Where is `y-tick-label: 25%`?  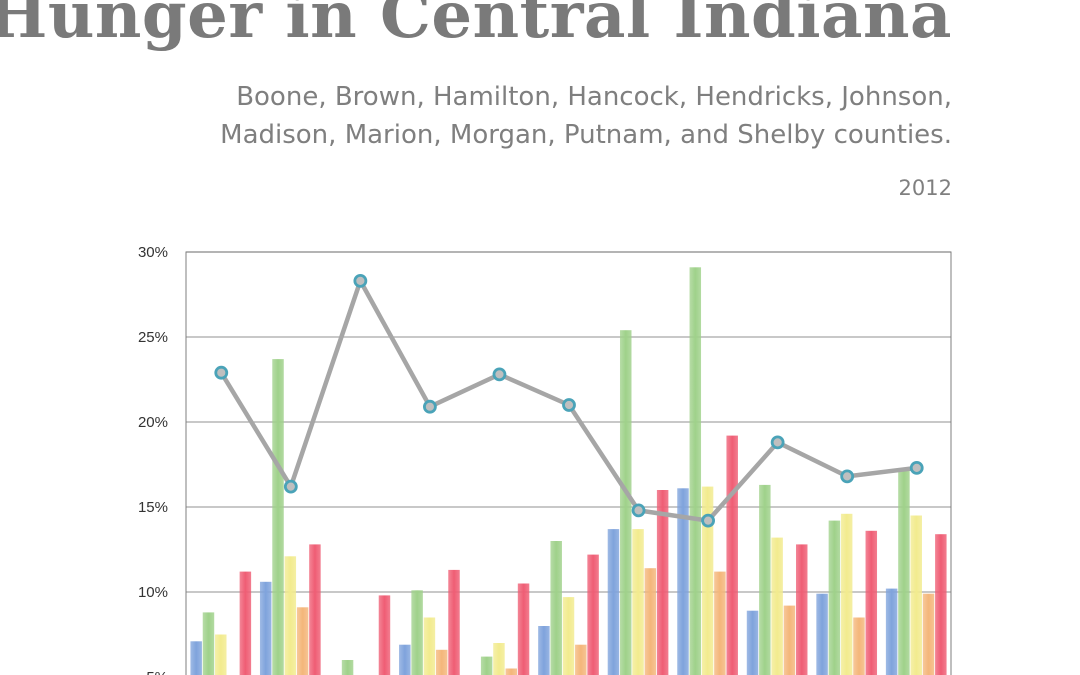 y-tick-label: 25% is located at coordinates (153, 337).